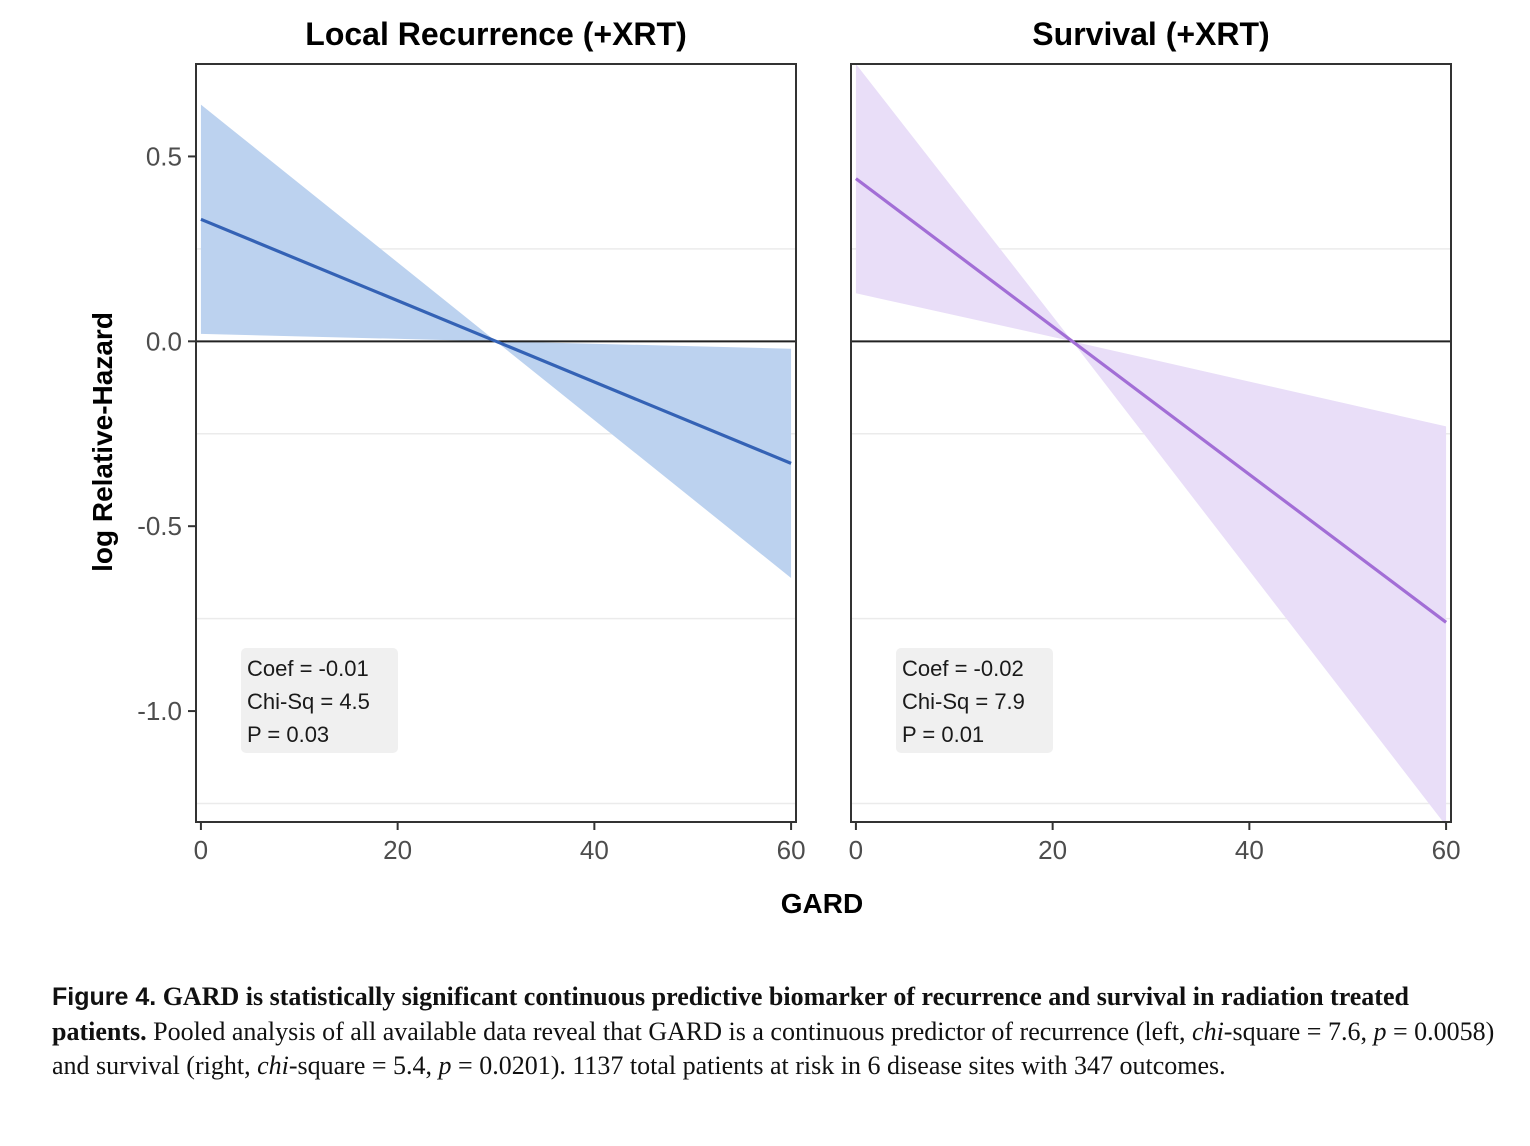 This screenshot has width=1530, height=1146. I want to click on stats-annotation-line: Coef = -0.02, so click(963, 668).